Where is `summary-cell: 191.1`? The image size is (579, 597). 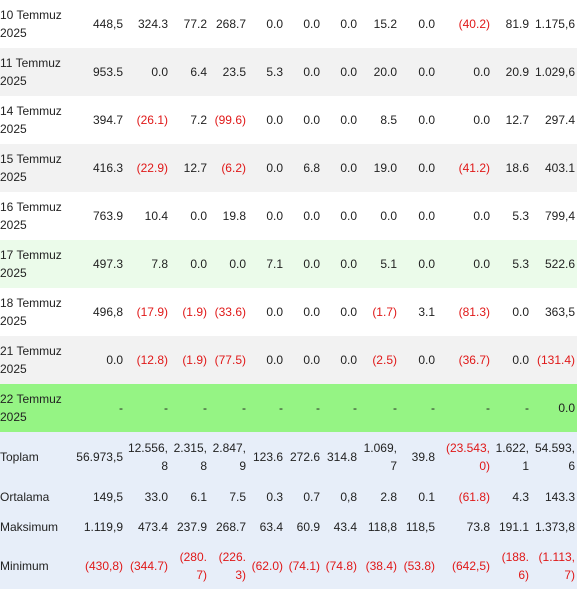 summary-cell: 191.1 is located at coordinates (513, 527).